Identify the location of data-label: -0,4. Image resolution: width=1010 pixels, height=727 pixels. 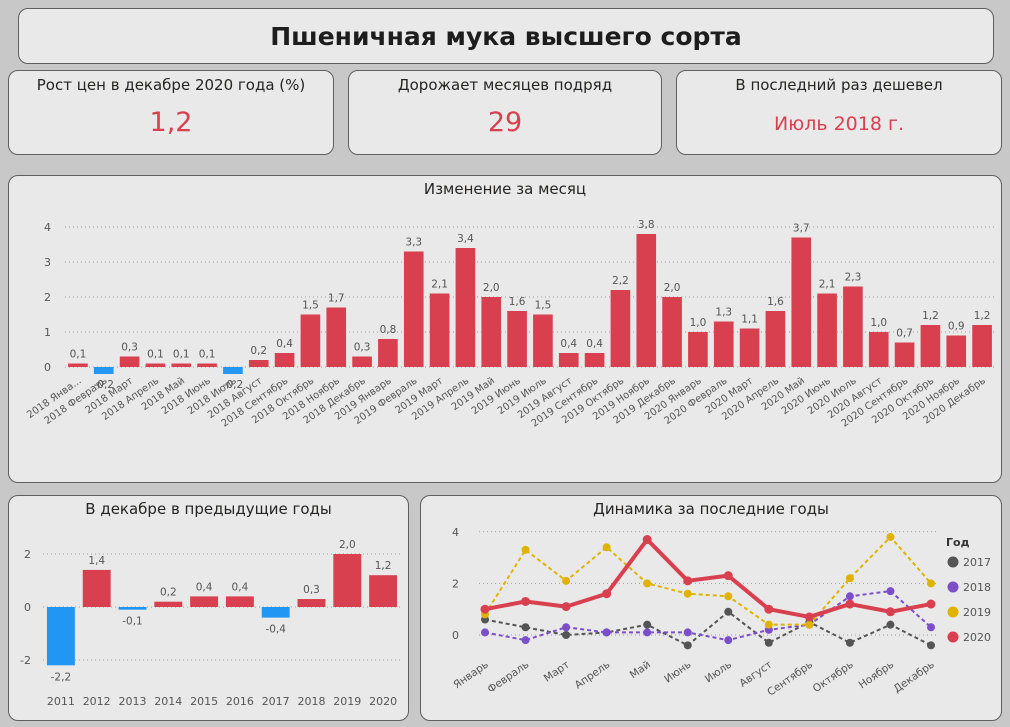
(275, 630).